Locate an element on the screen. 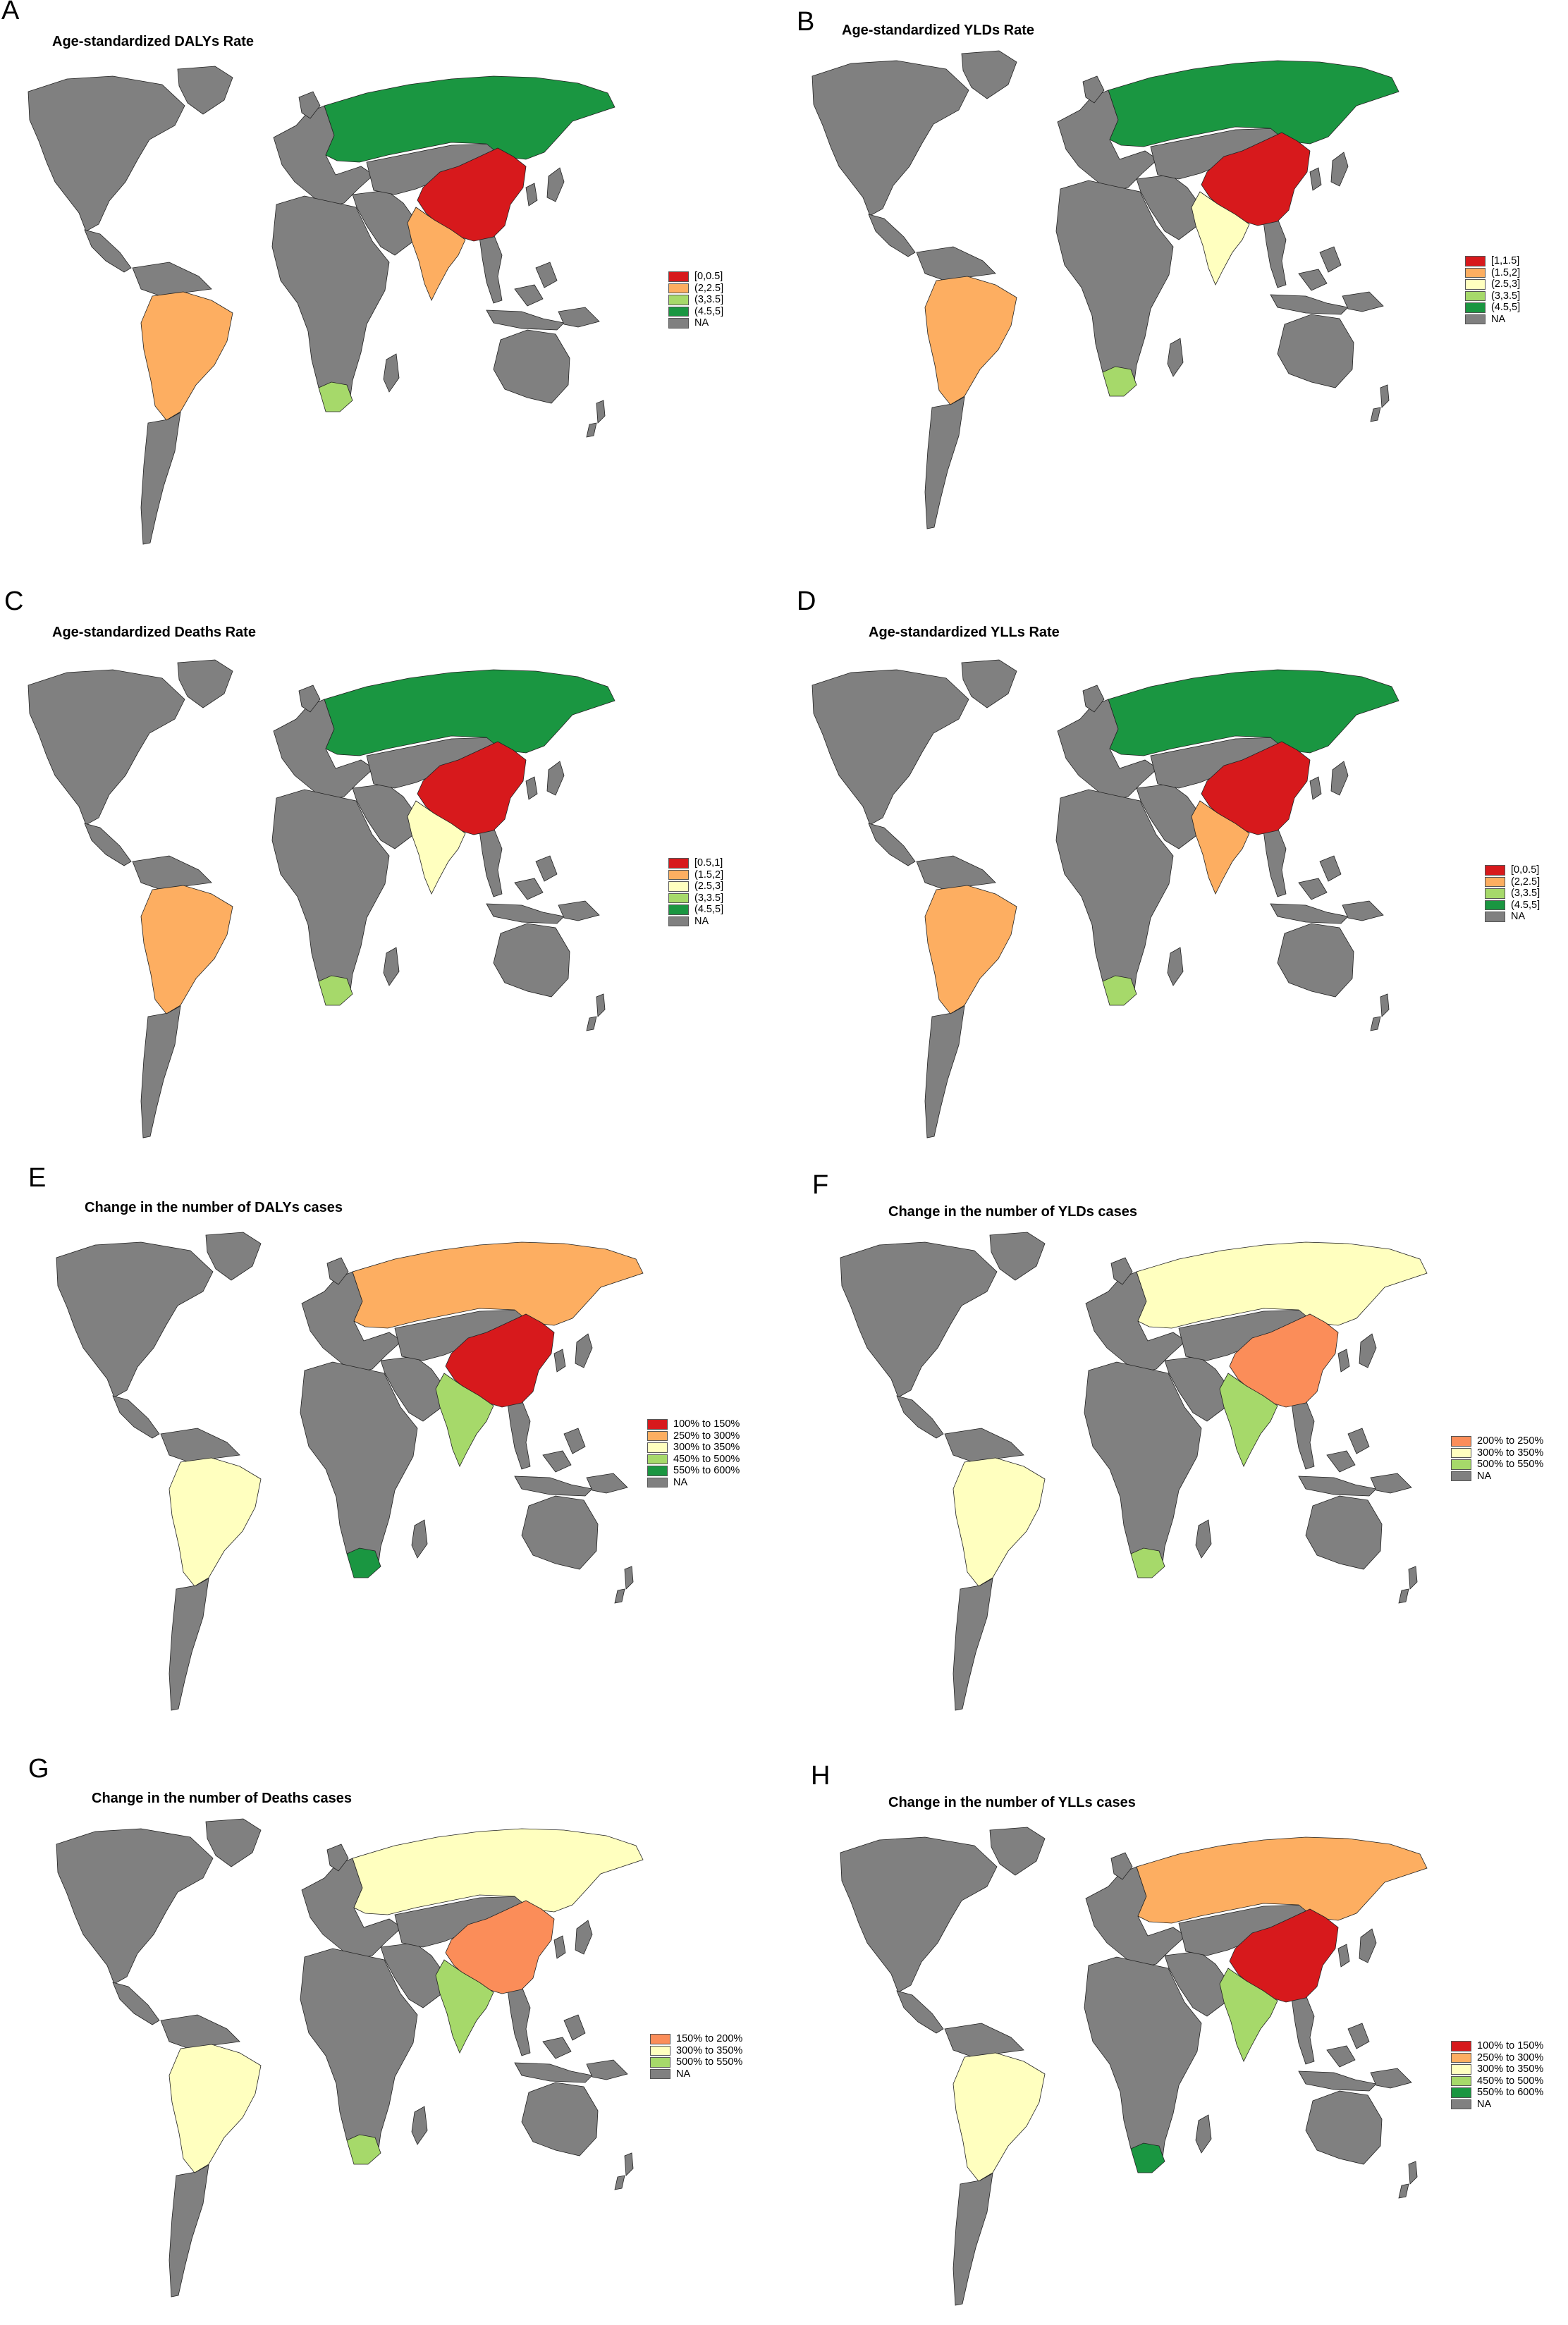  panel-title: Change in the number of YLDs cases is located at coordinates (1013, 1212).